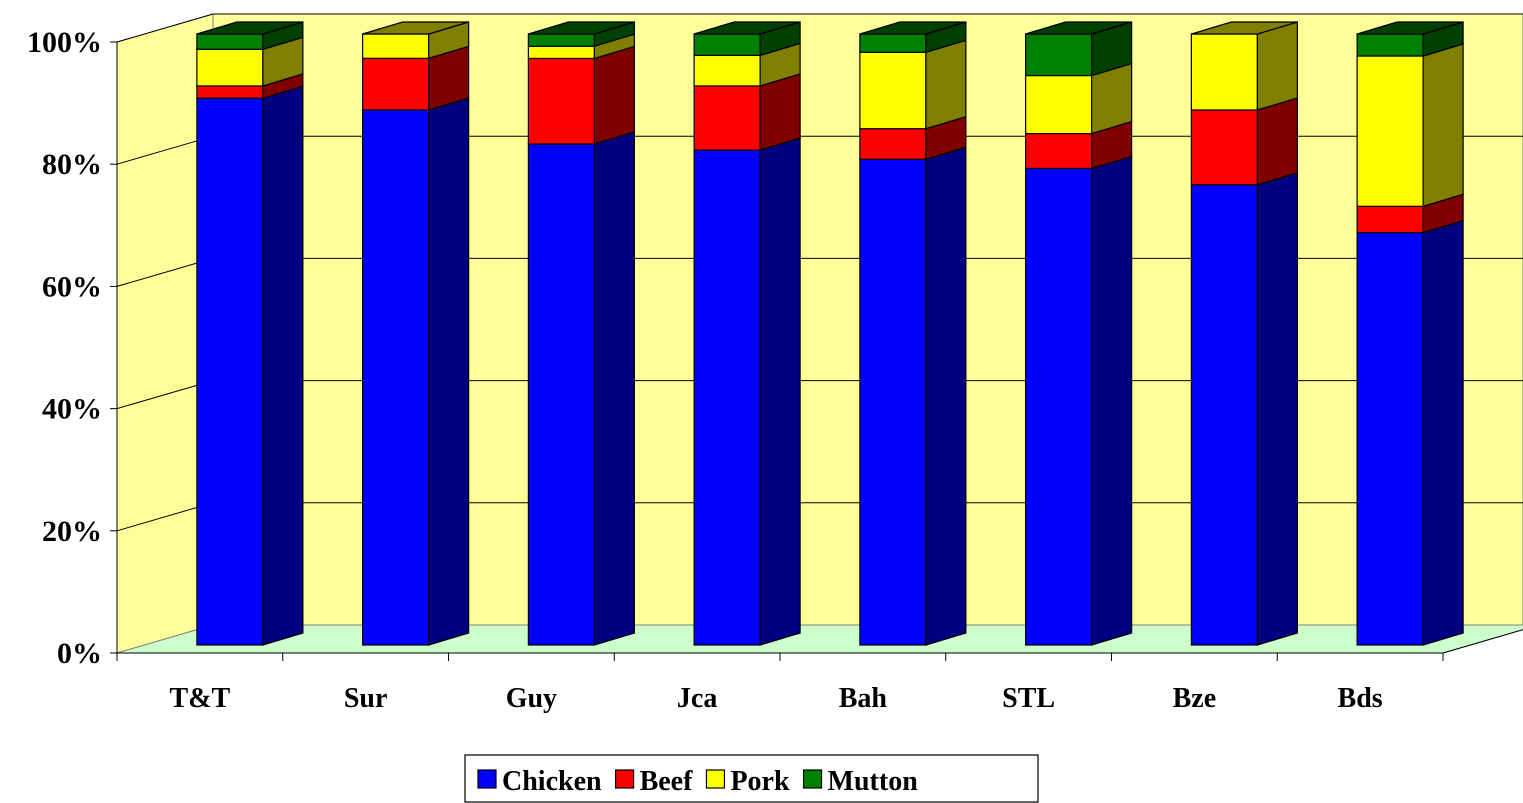  What do you see at coordinates (1028, 698) in the screenshot?
I see `x-tick-label: STL` at bounding box center [1028, 698].